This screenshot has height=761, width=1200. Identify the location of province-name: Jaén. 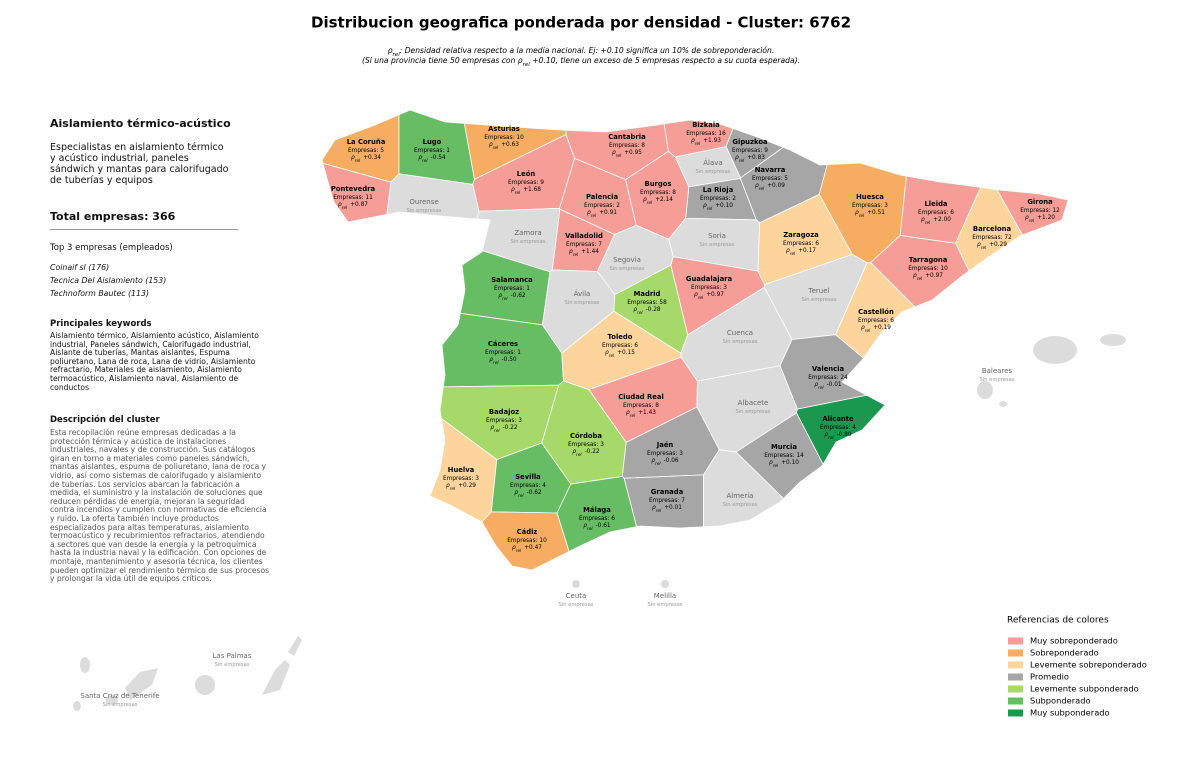
(665, 445).